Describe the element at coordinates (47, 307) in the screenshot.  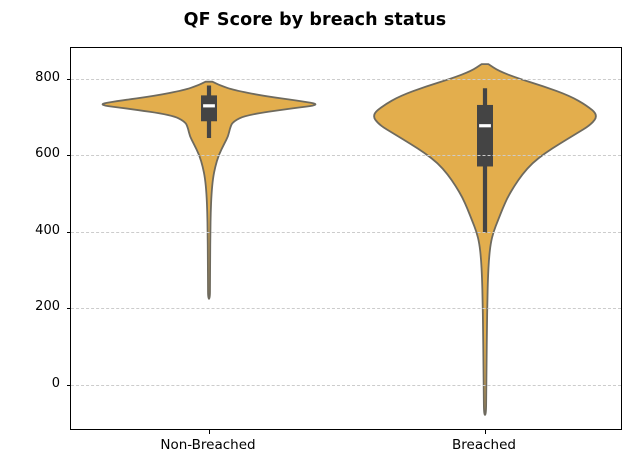
I see `y-tick-label: 200` at that location.